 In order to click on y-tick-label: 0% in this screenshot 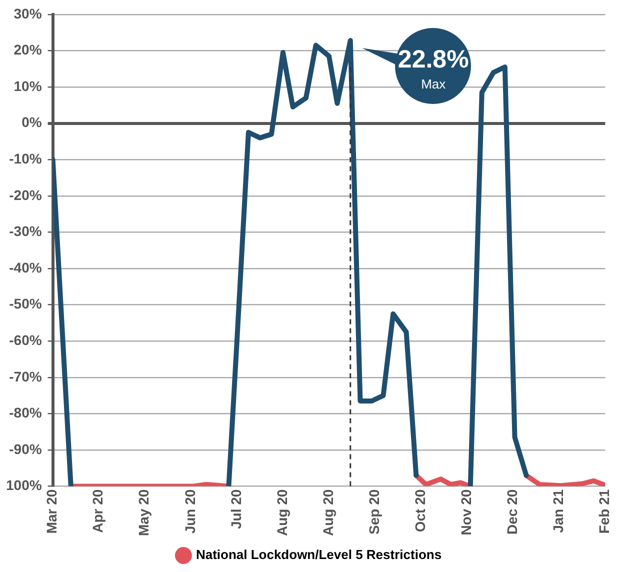, I will do `click(32, 122)`.